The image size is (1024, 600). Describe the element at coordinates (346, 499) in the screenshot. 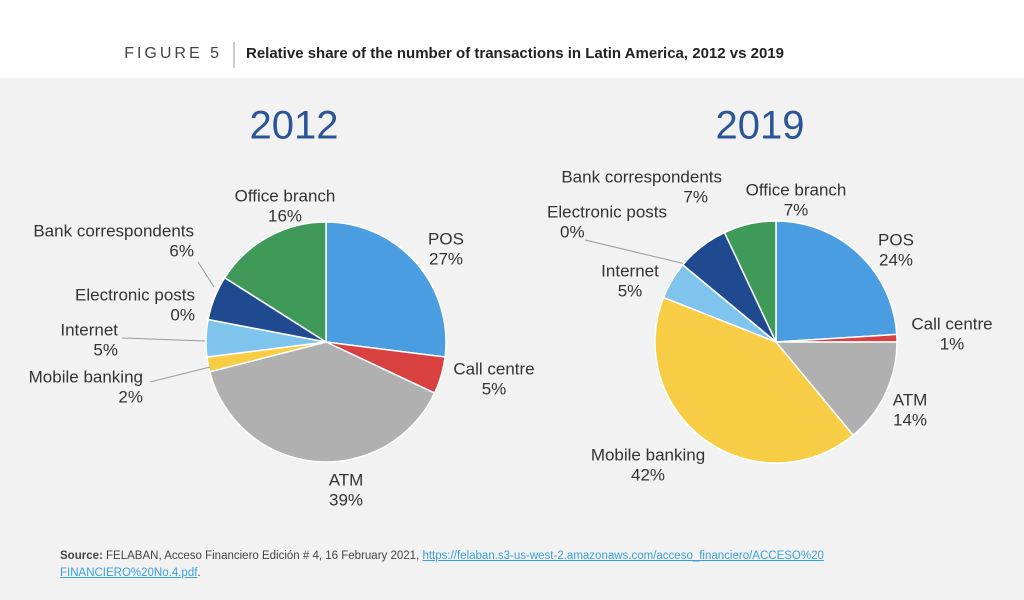

I see `value-label: 39%` at that location.